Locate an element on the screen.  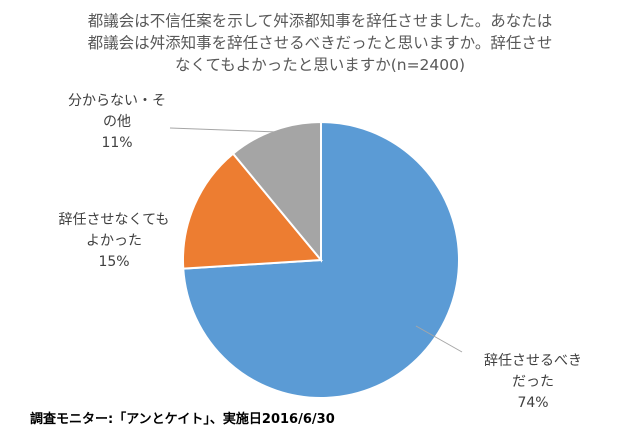
slice-name-line: 辞任させなくても is located at coordinates (114, 220).